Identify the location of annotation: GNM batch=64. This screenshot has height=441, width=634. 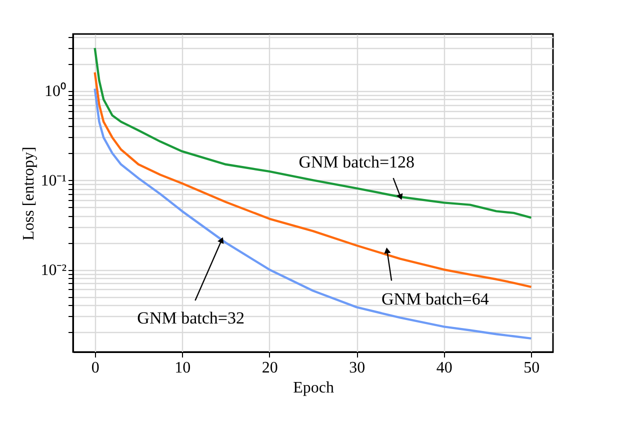
(436, 298).